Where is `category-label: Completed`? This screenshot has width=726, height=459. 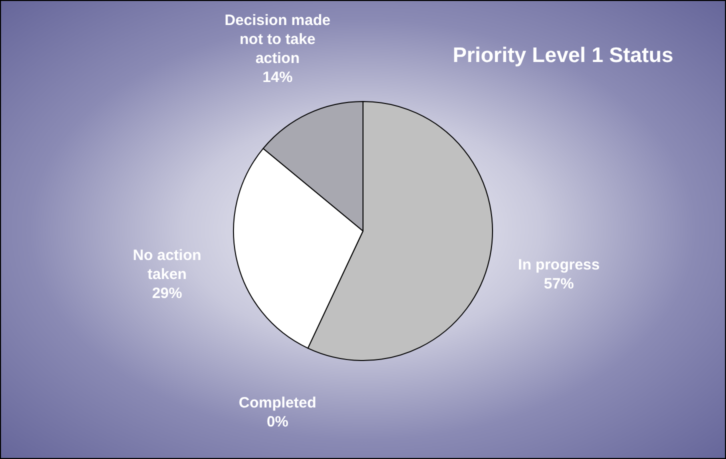
category-label: Completed is located at coordinates (277, 403).